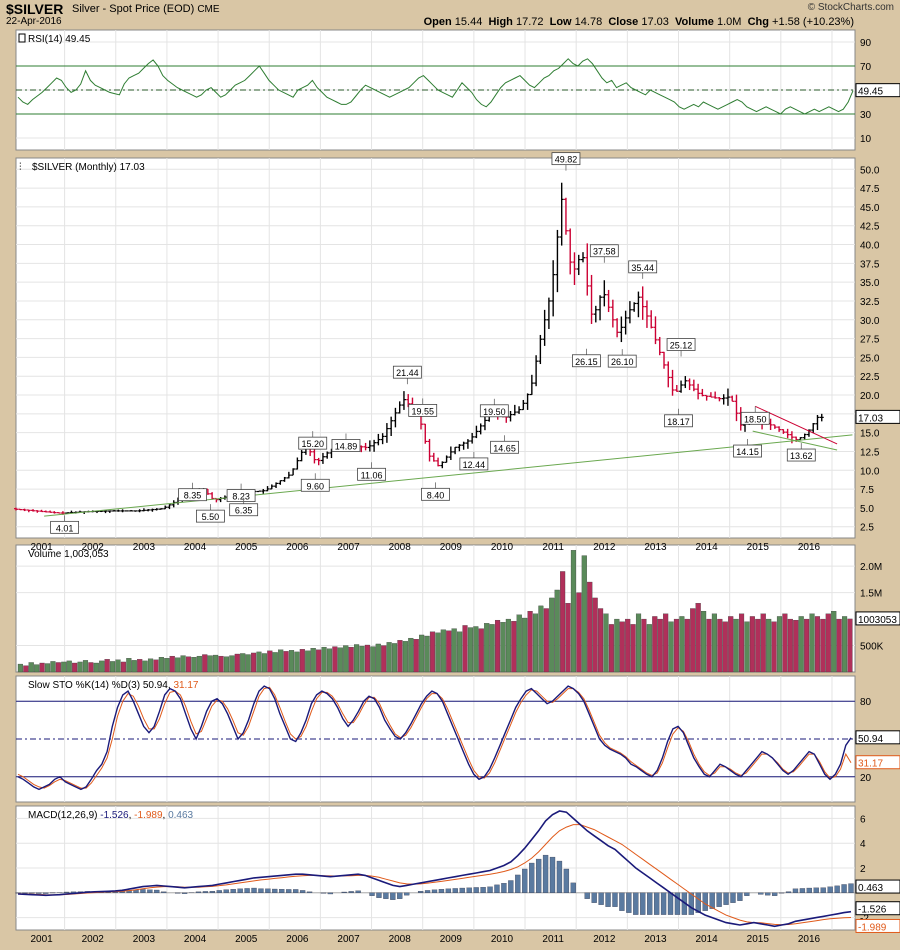 This screenshot has width=900, height=950. I want to click on macd-x-tick: 2012, so click(604, 939).